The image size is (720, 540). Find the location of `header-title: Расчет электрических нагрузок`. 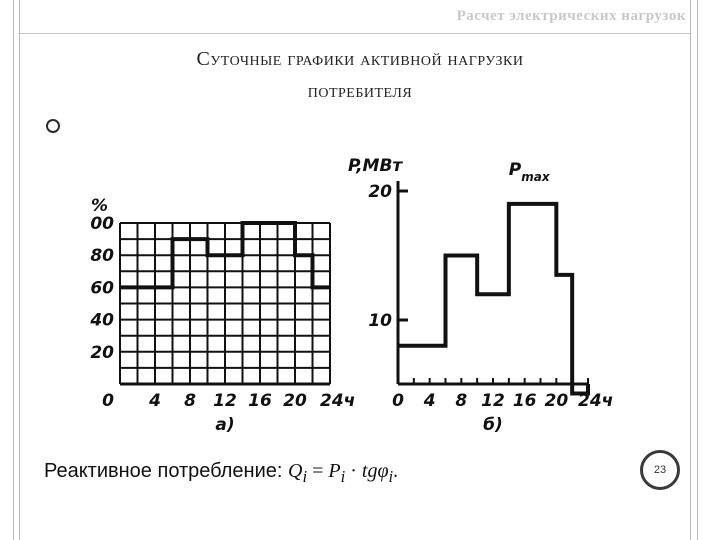

header-title: Расчет электрических нагрузок is located at coordinates (571, 16).